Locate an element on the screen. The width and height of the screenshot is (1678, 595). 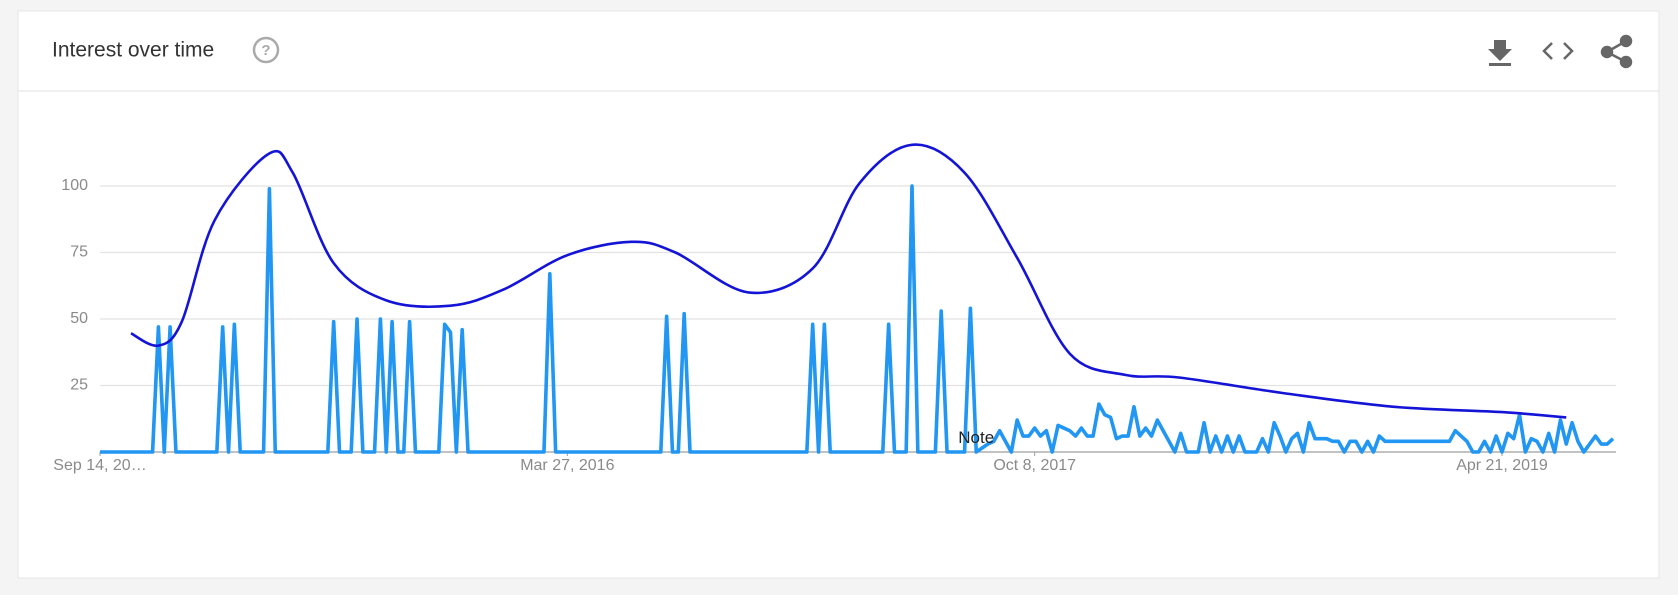
x-tick-label: Mar 27, 2016 is located at coordinates (567, 465).